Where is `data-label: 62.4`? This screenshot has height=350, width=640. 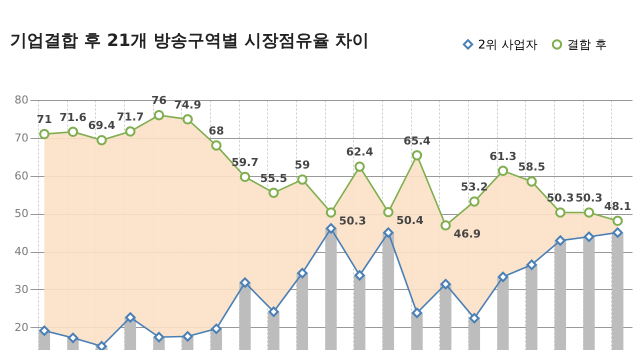
data-label: 62.4 is located at coordinates (360, 152).